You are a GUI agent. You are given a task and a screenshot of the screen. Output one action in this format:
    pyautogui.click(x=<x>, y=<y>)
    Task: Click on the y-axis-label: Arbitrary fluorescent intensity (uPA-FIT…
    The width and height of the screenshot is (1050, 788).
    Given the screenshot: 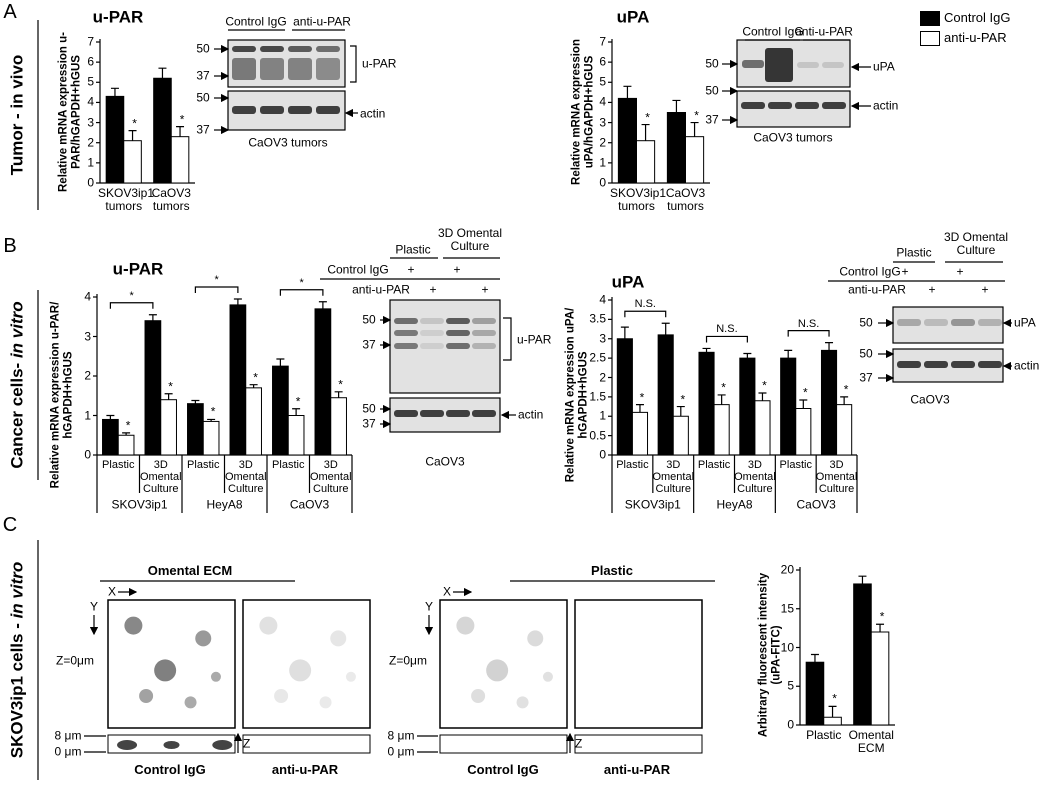 What is the action you would take?
    pyautogui.click(x=769, y=655)
    